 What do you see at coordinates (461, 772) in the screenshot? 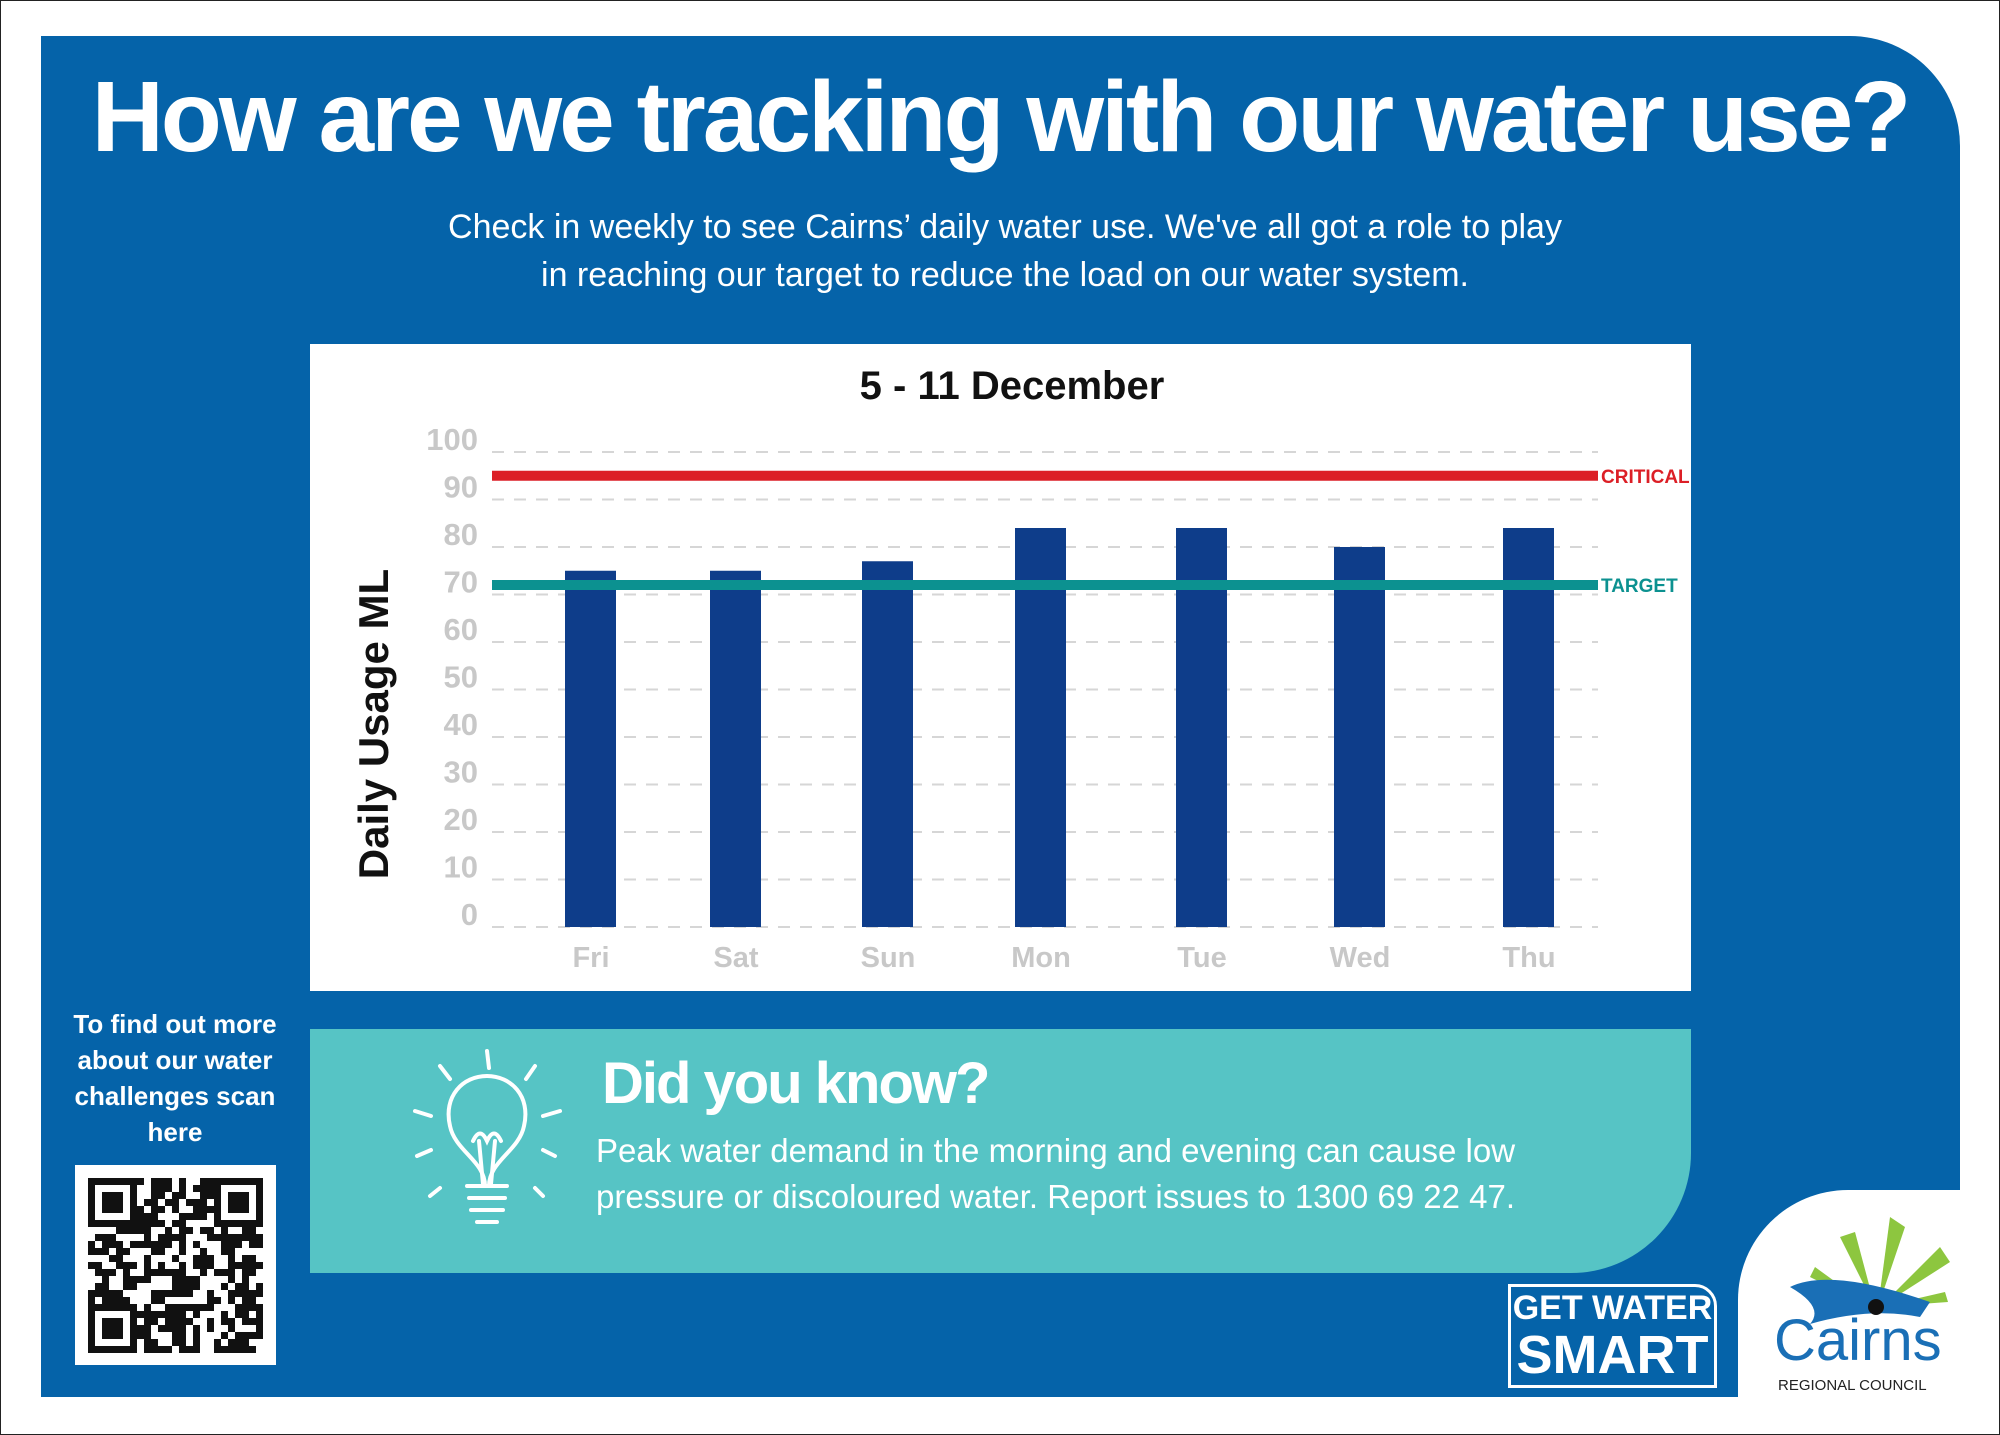
I see `y-tick-label: 30` at bounding box center [461, 772].